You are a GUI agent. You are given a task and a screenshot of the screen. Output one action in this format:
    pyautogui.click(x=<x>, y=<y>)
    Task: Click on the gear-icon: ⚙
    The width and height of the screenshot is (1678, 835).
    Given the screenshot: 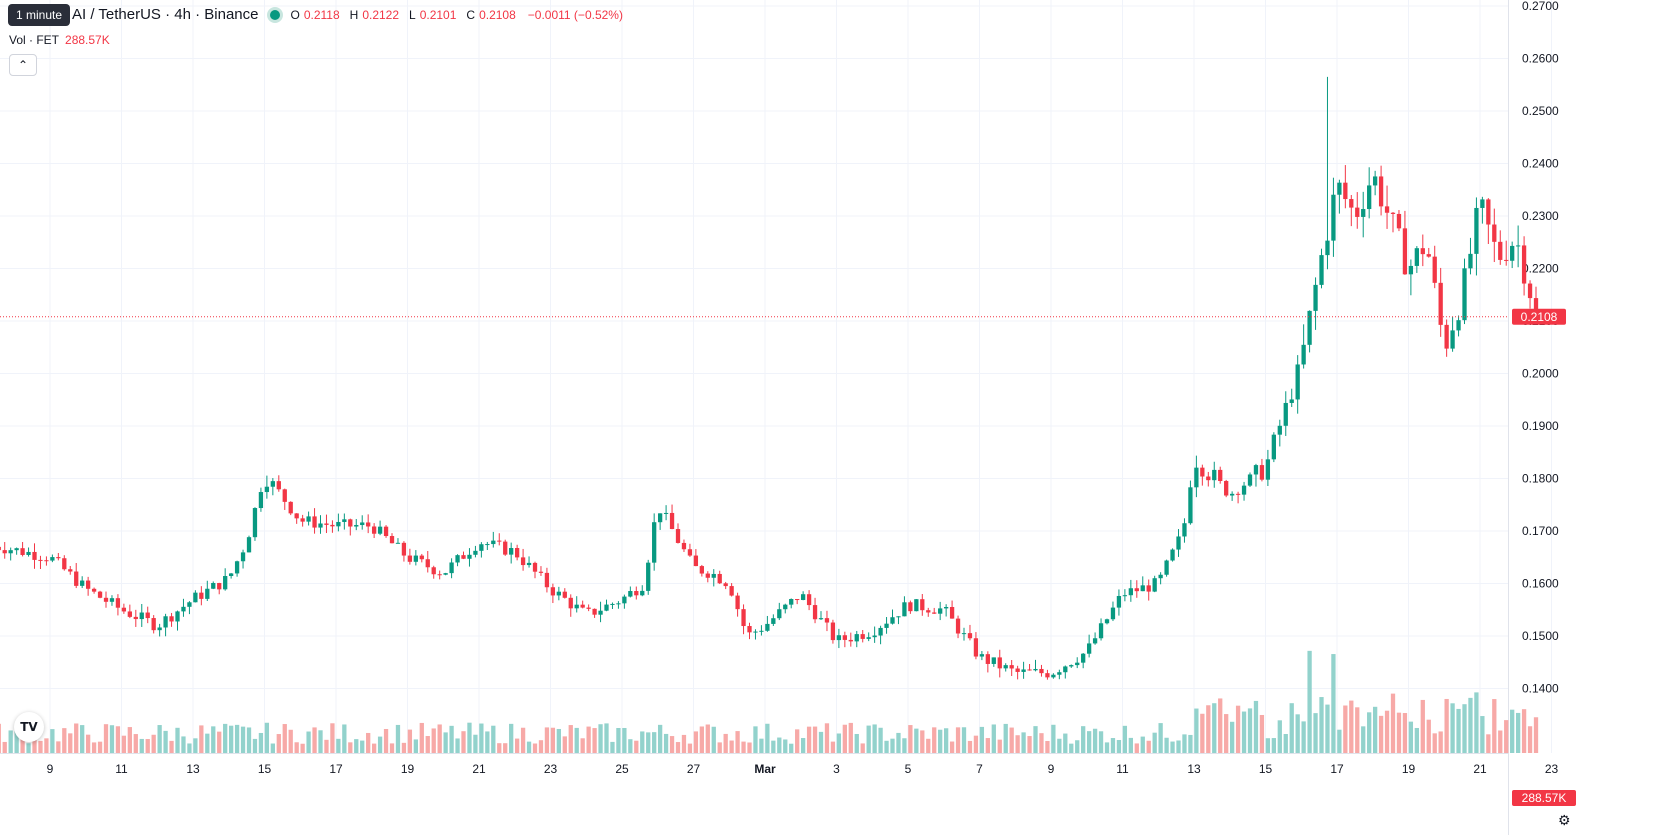 What is the action you would take?
    pyautogui.click(x=1564, y=820)
    